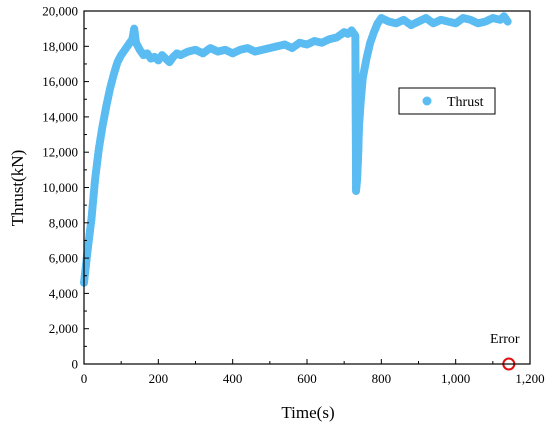 This screenshot has height=428, width=550. I want to click on x-tick-label: 1,200, so click(529, 378).